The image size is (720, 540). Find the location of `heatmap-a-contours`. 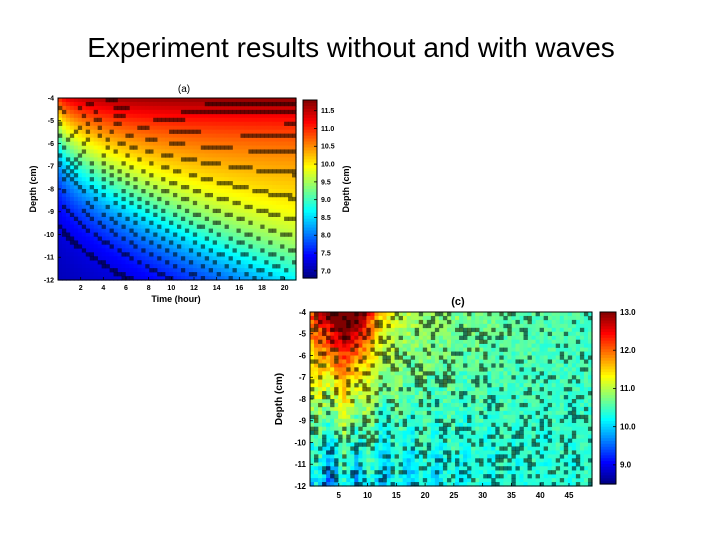

heatmap-a-contours is located at coordinates (177, 189).